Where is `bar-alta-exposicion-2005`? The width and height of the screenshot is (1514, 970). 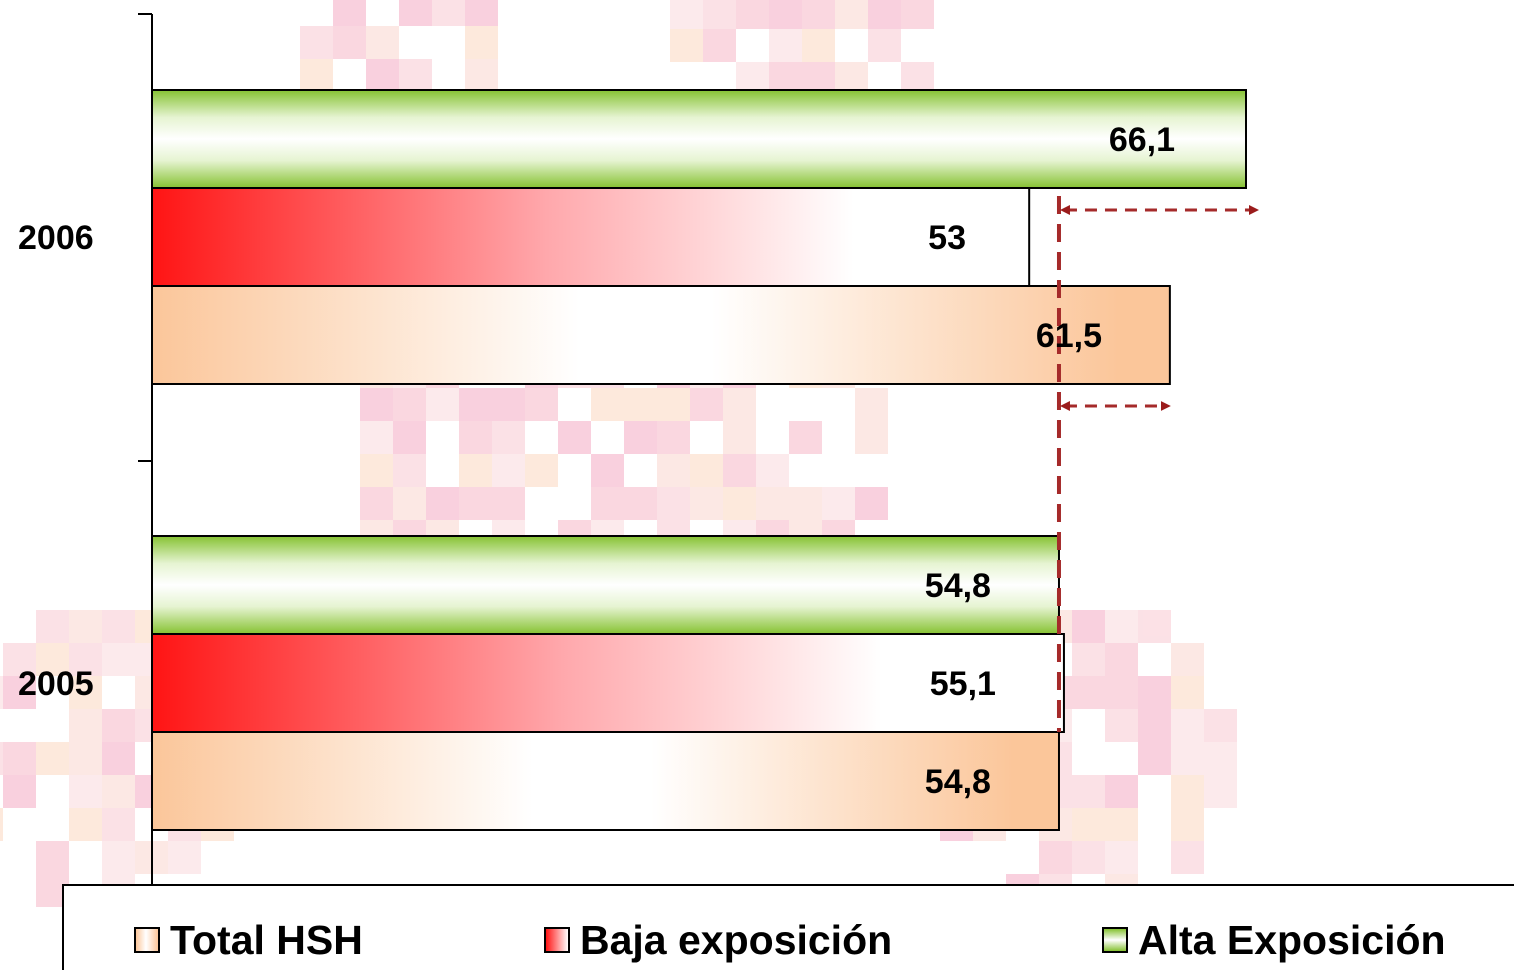 bar-alta-exposicion-2005 is located at coordinates (605, 585).